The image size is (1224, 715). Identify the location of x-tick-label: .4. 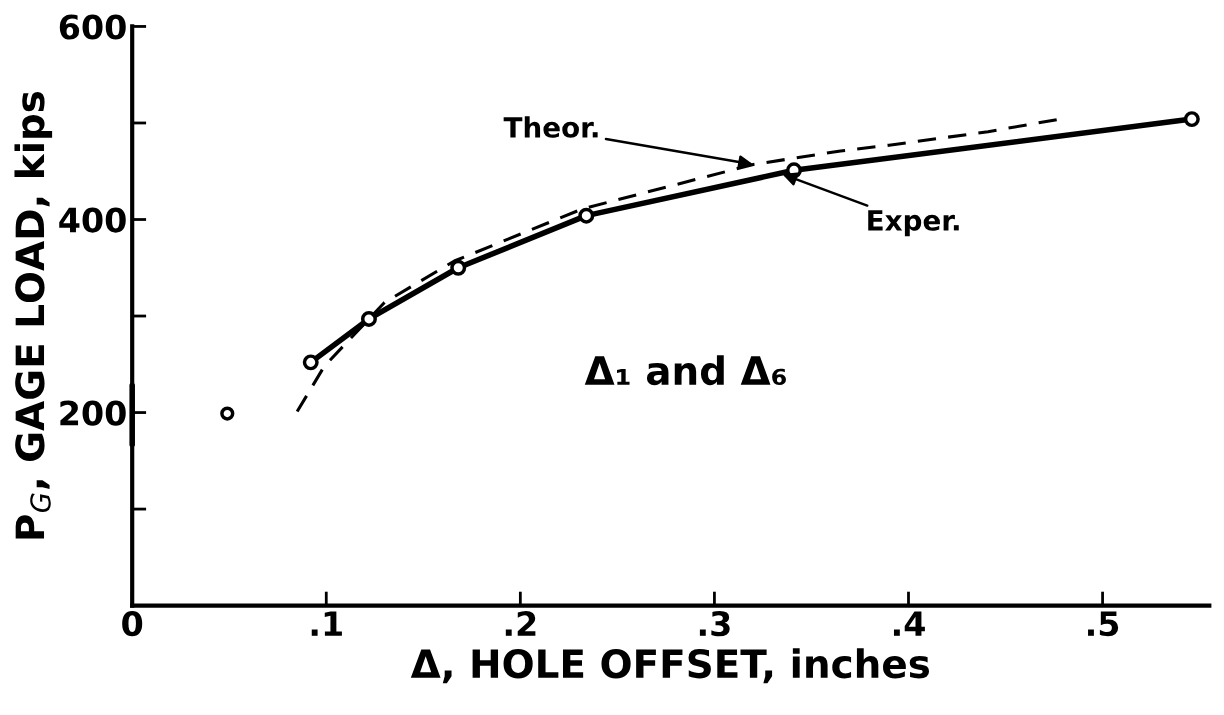
(909, 623).